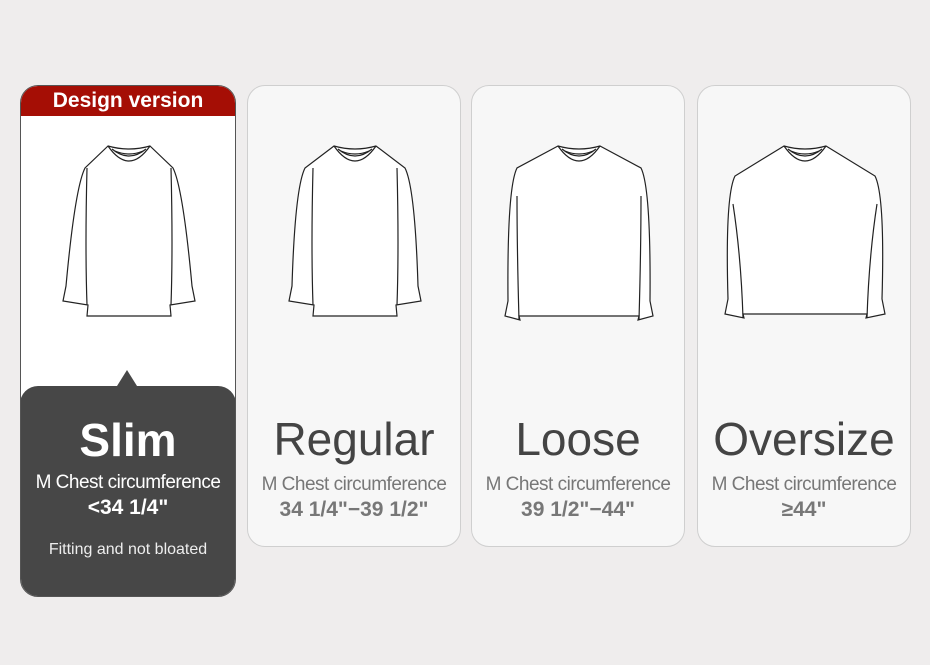 The image size is (930, 665). What do you see at coordinates (128, 507) in the screenshot?
I see `chest-range: <34 1/4"` at bounding box center [128, 507].